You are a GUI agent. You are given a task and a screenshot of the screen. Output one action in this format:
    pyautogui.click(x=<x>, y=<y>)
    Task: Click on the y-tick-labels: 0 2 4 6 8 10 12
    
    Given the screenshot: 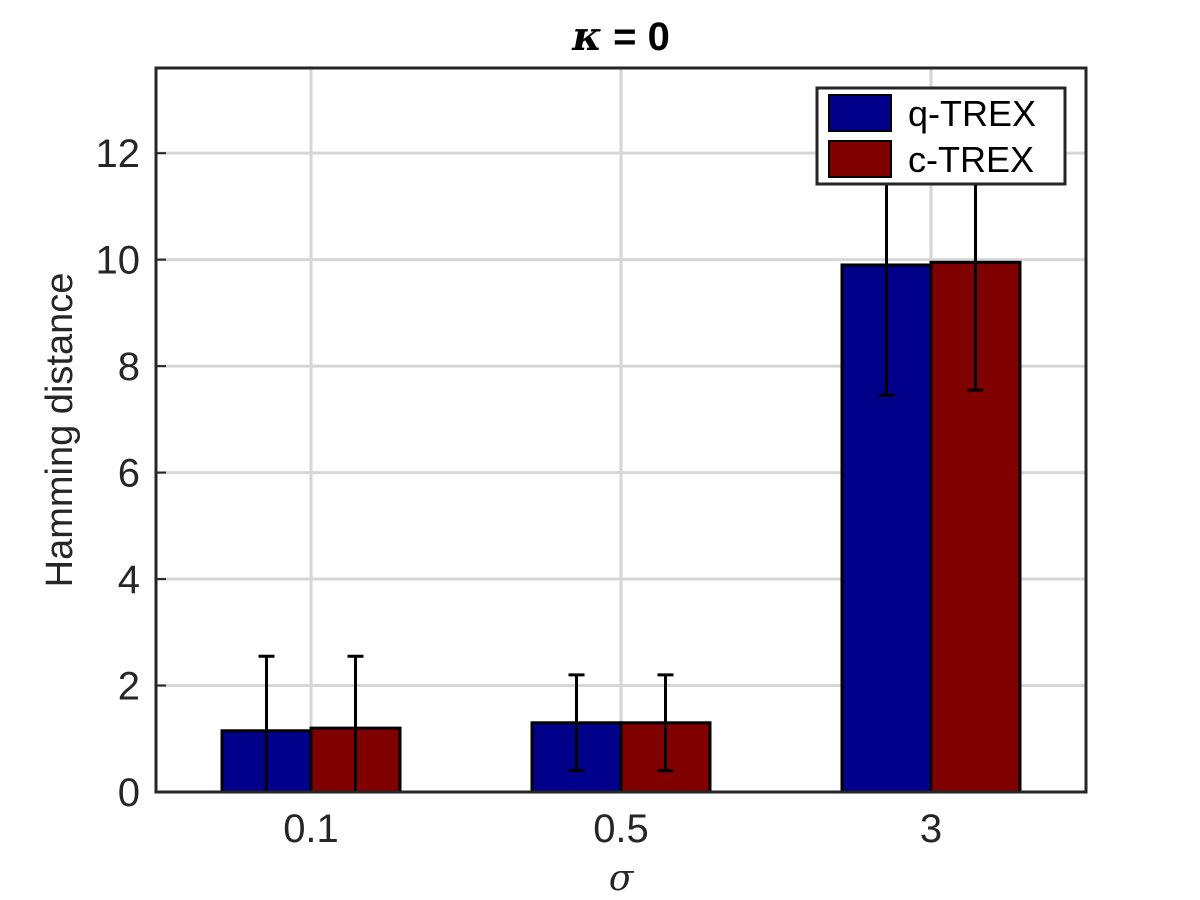 What is the action you would take?
    pyautogui.click(x=118, y=473)
    